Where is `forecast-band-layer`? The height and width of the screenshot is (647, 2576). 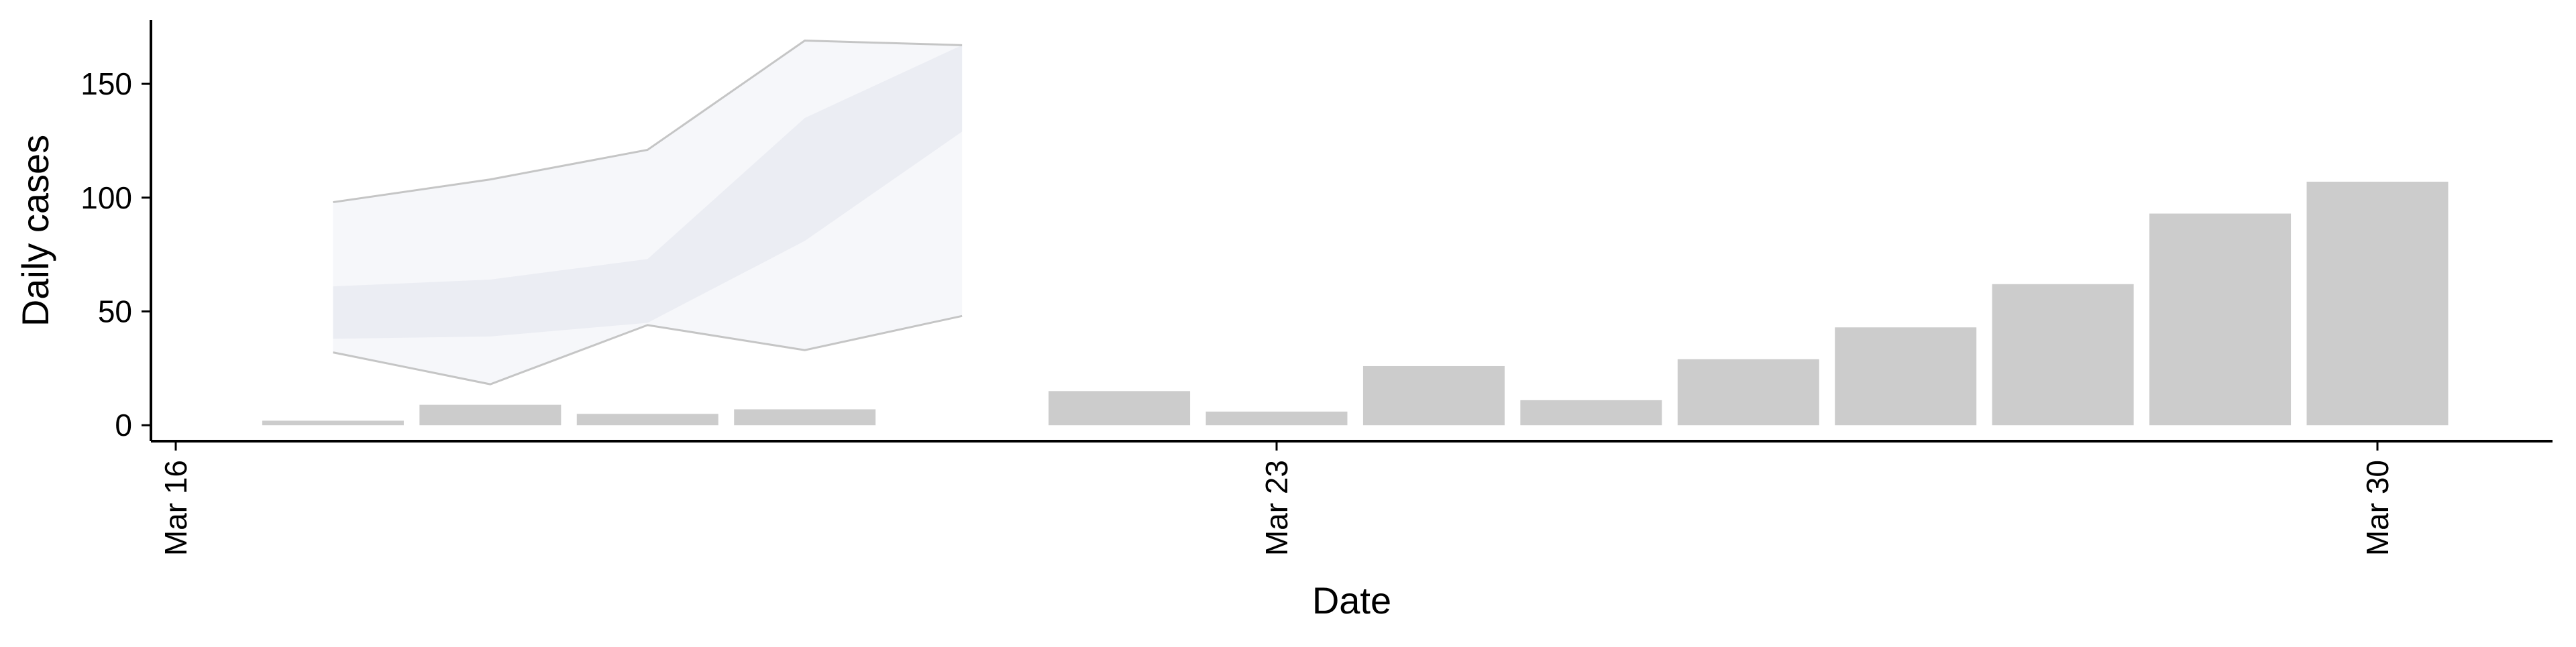
forecast-band-layer is located at coordinates (648, 213).